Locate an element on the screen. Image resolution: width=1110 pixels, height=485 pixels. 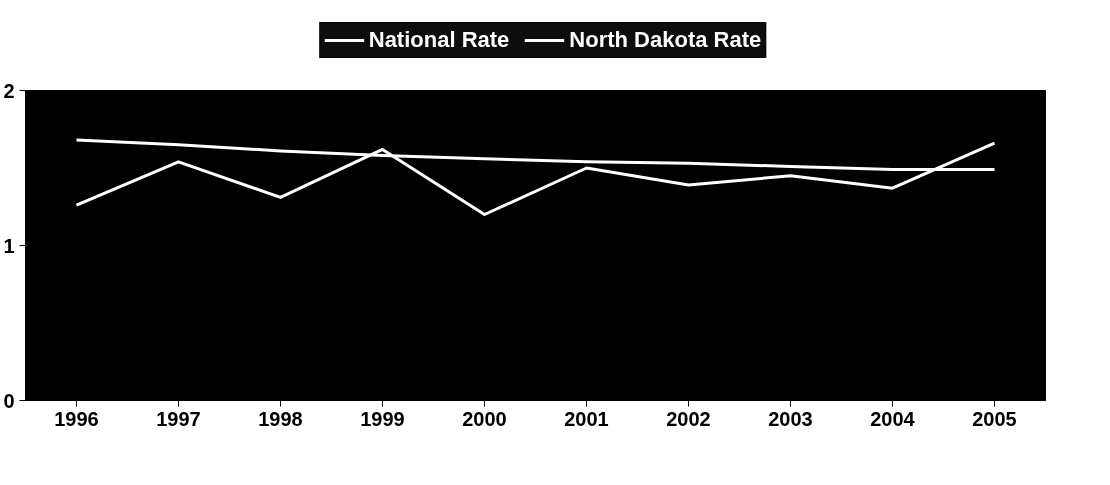
x-tick-label: 1996 is located at coordinates (76, 418).